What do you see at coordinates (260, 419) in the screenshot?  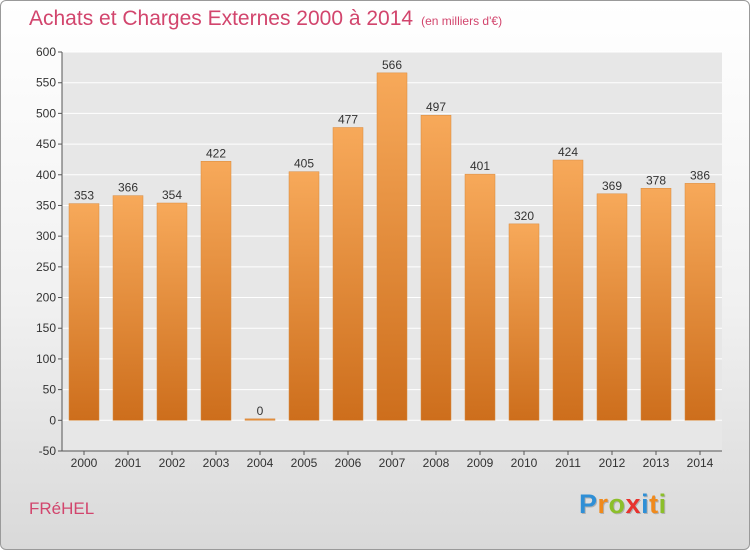 I see `bar-2004` at bounding box center [260, 419].